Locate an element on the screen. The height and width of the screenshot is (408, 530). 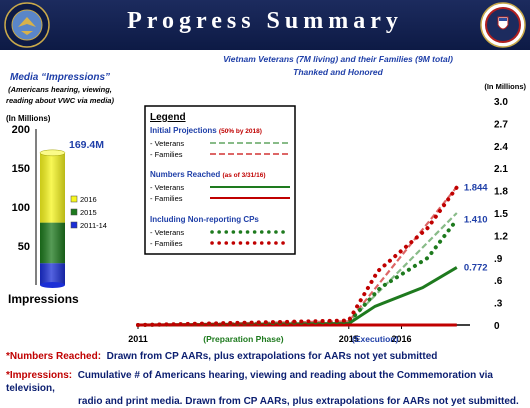
media-y-tick-label: 200 is located at coordinates (21, 130).